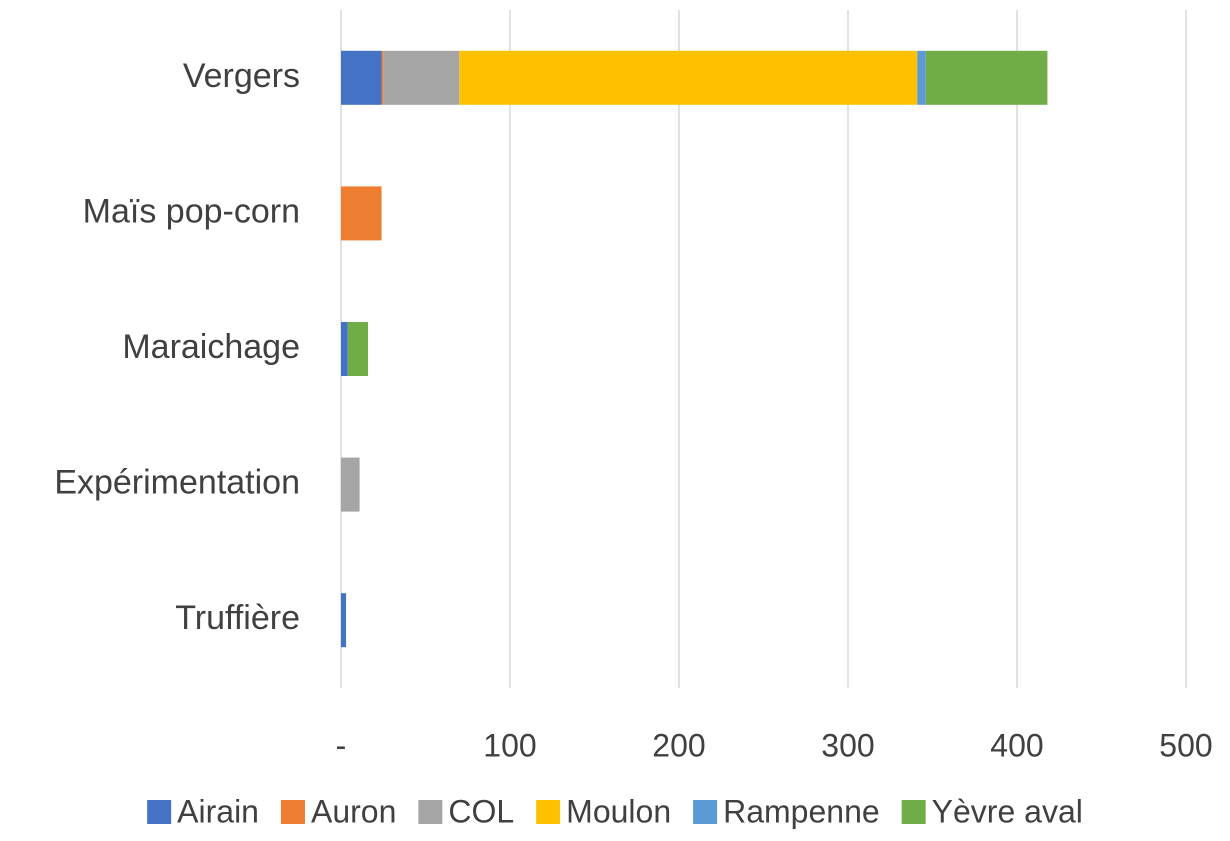 This screenshot has height=841, width=1230. I want to click on category-label: Maraichage, so click(211, 347).